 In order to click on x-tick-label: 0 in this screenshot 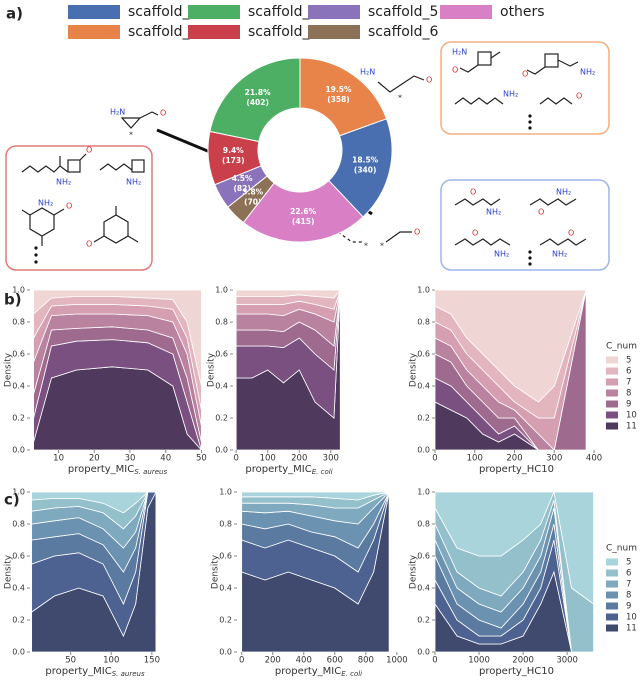, I will do `click(241, 661)`.